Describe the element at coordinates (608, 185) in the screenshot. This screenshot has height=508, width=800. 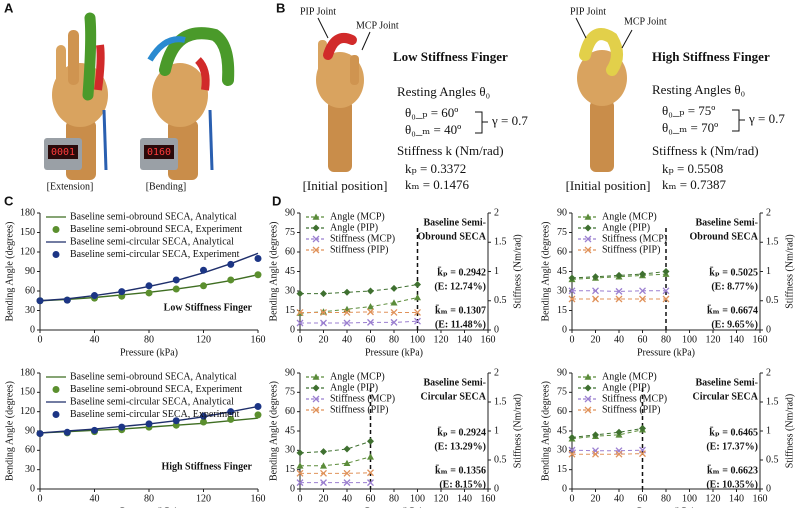
I see `photo-caption: [Initial position]` at that location.